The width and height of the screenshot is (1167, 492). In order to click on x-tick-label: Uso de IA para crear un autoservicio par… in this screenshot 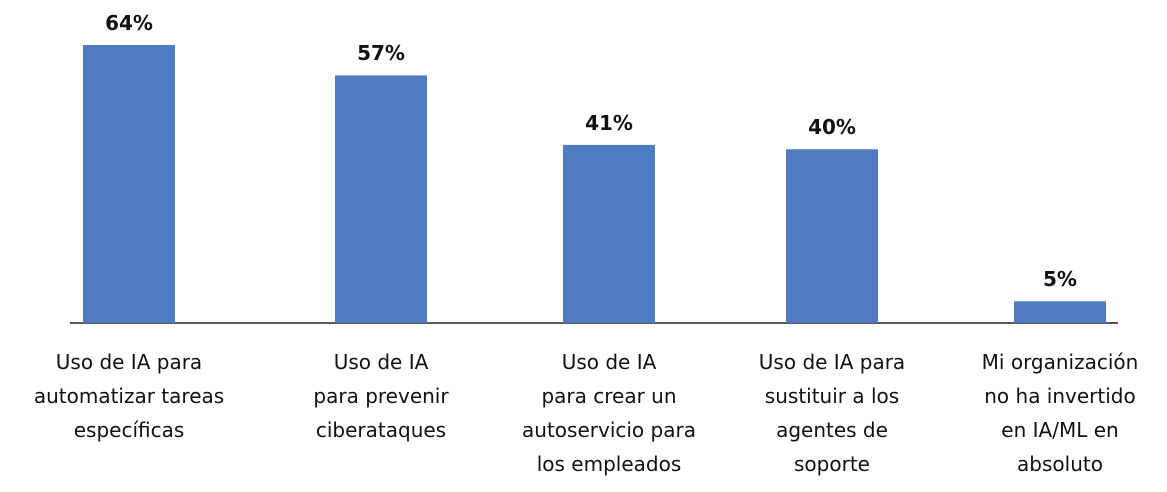, I will do `click(609, 413)`.